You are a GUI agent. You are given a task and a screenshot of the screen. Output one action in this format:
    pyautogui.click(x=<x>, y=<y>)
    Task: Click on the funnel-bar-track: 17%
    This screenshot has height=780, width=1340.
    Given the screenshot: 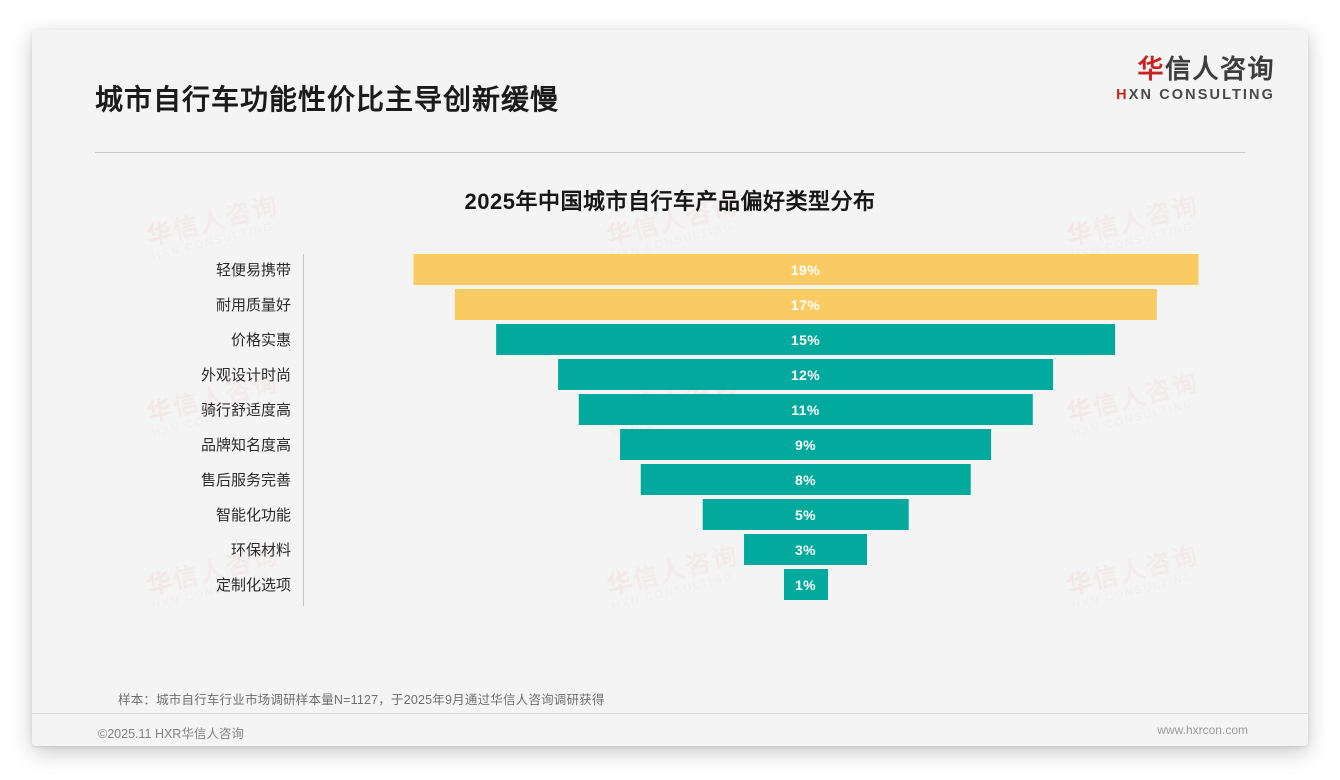 What is the action you would take?
    pyautogui.click(x=805, y=304)
    